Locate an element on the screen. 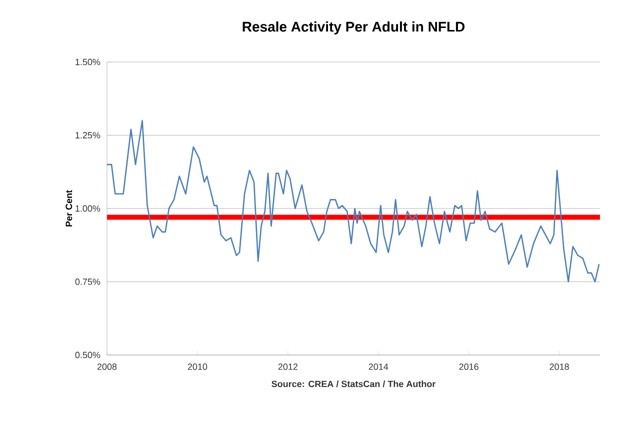  y-tick-label: 0.75% is located at coordinates (87, 281).